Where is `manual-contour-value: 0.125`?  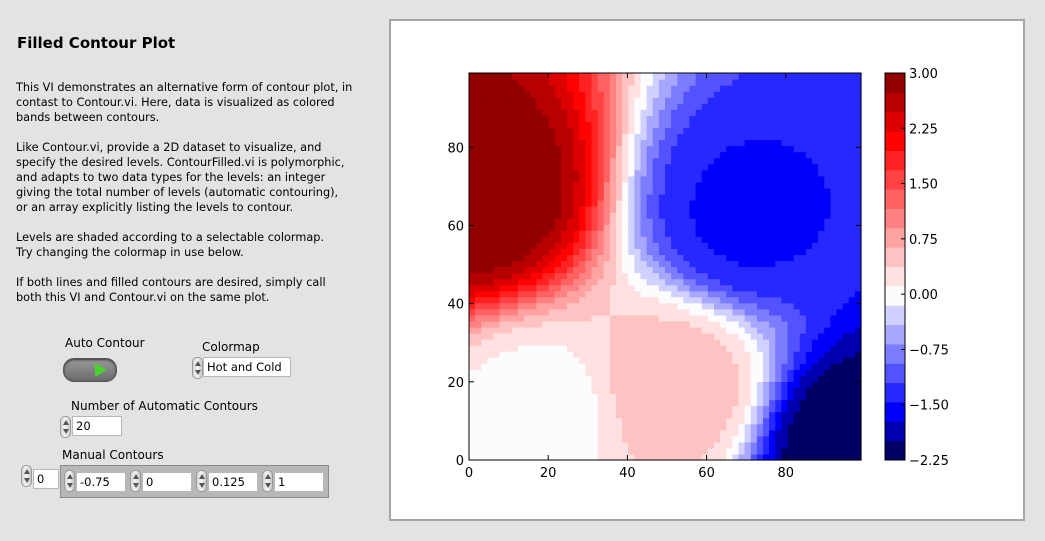 manual-contour-value: 0.125 is located at coordinates (233, 482).